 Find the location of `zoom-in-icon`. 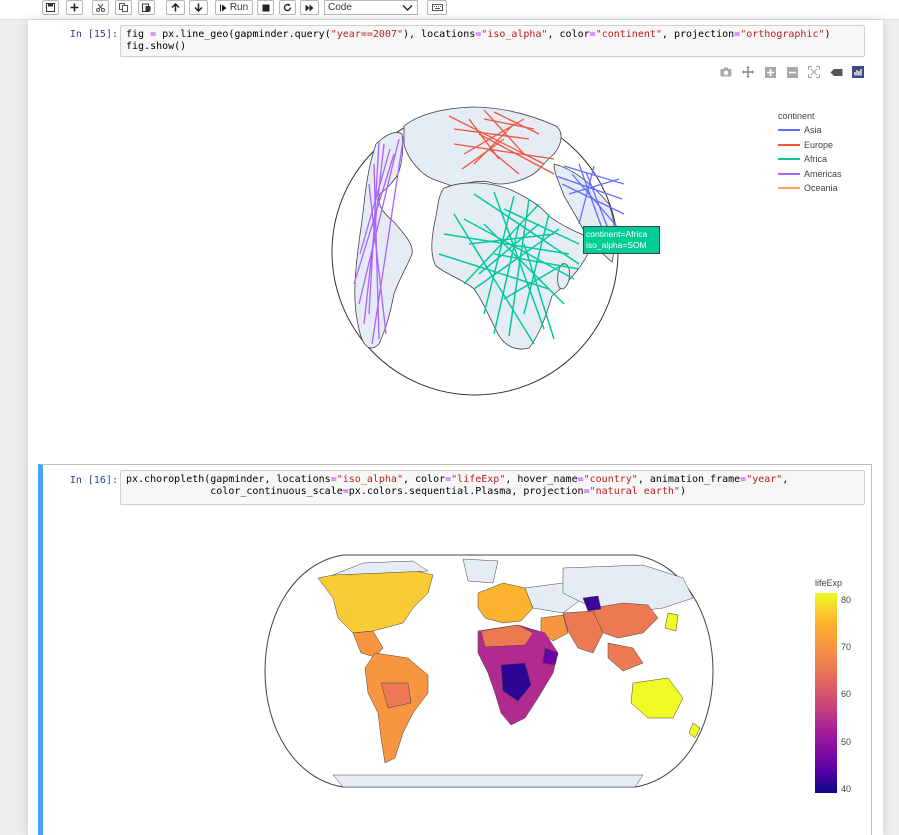

zoom-in-icon is located at coordinates (770, 72).